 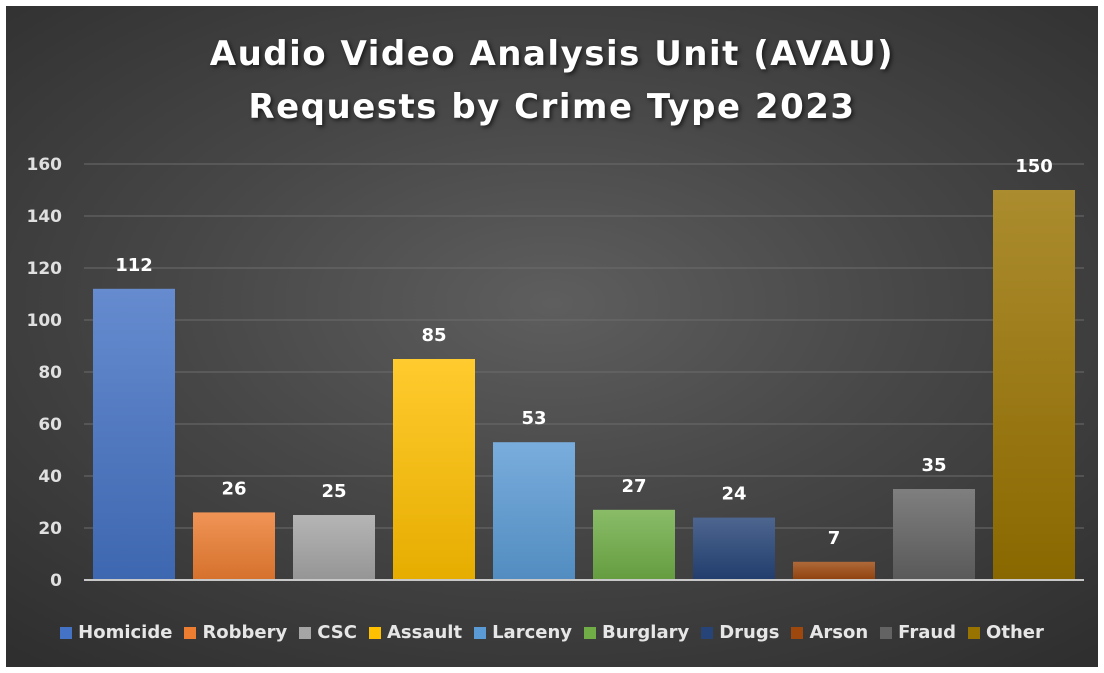 I want to click on legend-label: Larceny, so click(x=532, y=632).